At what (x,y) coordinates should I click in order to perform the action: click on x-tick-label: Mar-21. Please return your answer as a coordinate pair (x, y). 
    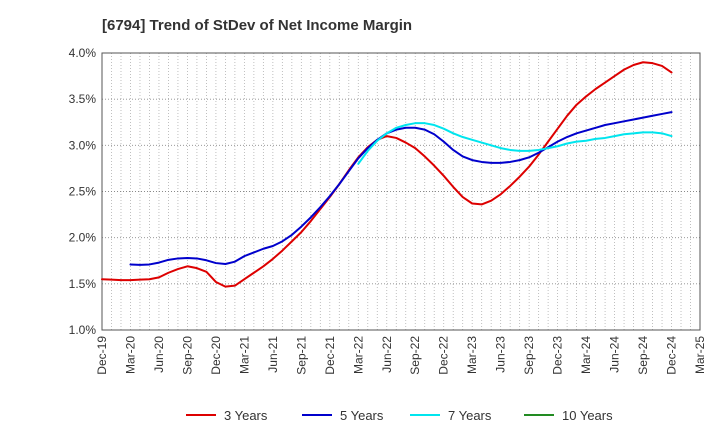
    Looking at the image, I should click on (244, 355).